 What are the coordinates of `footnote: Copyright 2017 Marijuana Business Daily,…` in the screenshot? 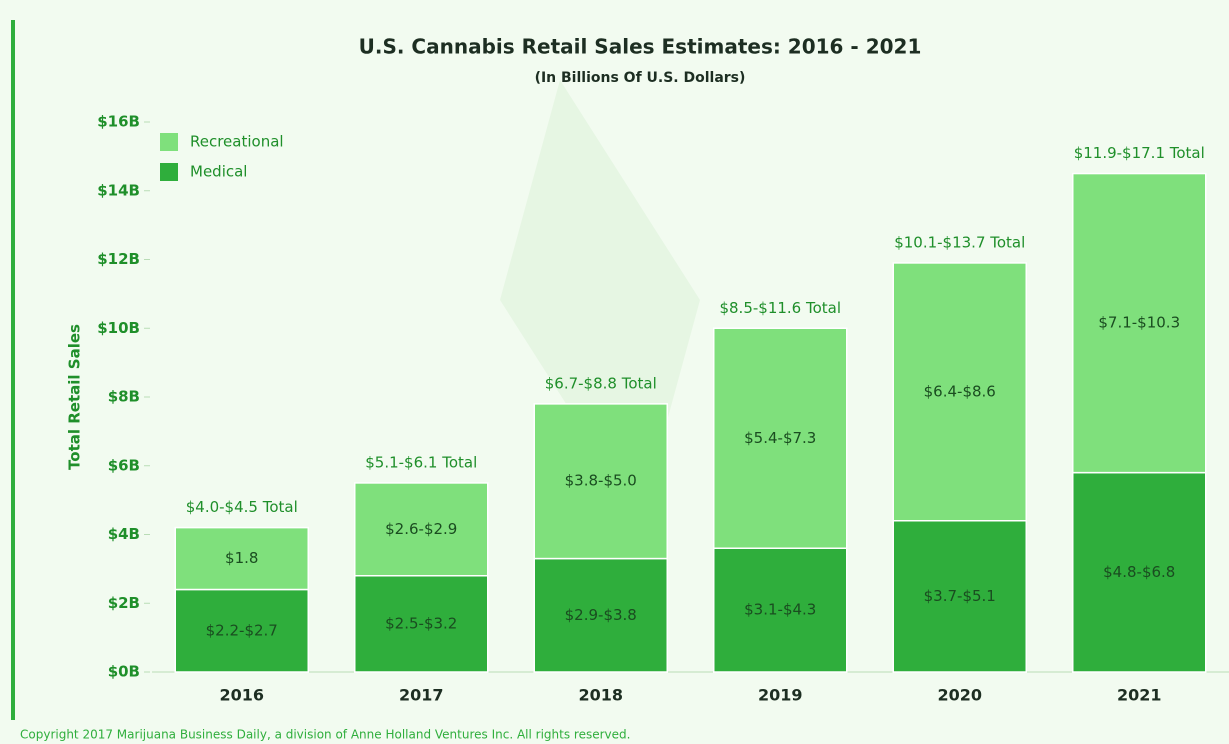 It's located at (325, 735).